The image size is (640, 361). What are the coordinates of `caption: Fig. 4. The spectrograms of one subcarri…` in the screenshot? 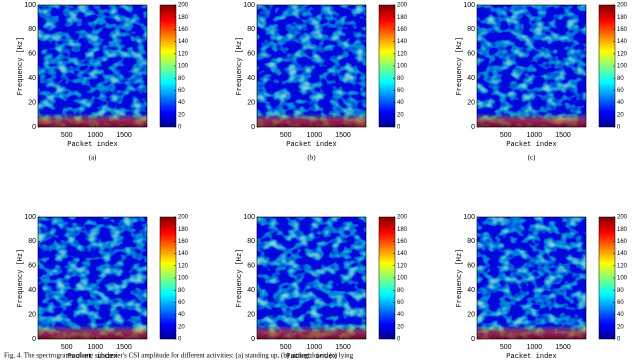 It's located at (179, 356).